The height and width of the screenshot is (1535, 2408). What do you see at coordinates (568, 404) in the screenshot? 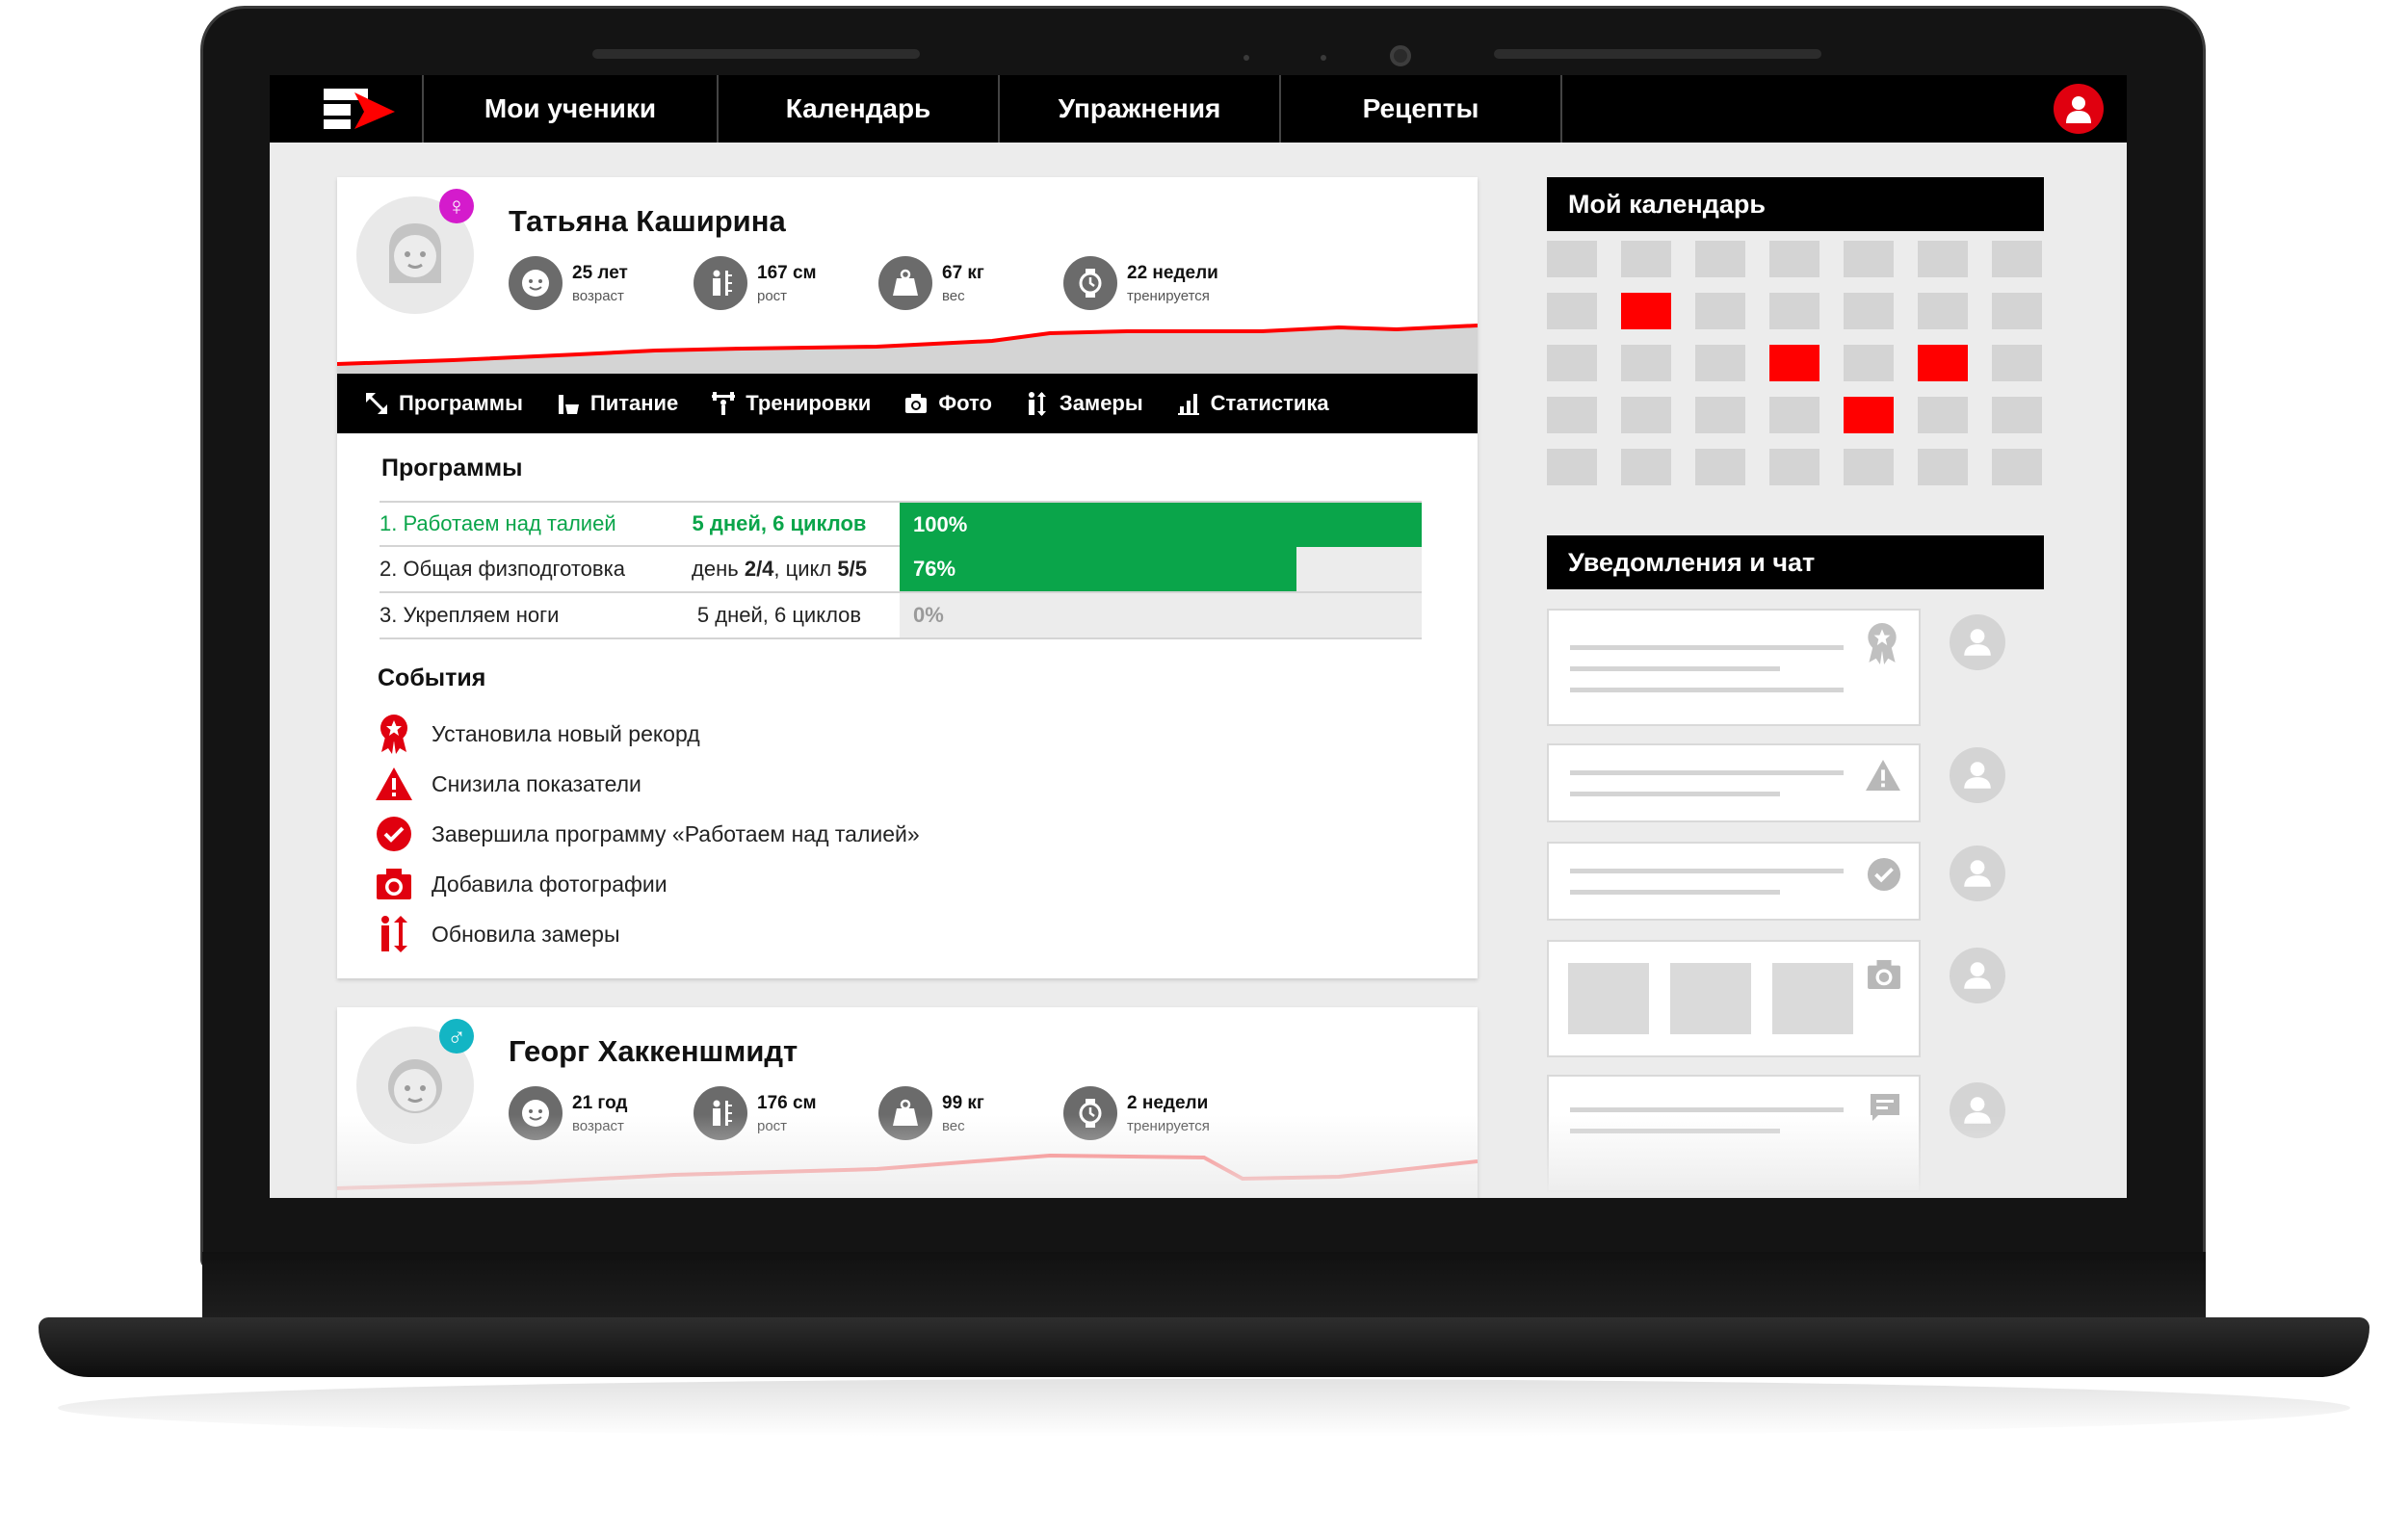
I see `nutrition-icon` at bounding box center [568, 404].